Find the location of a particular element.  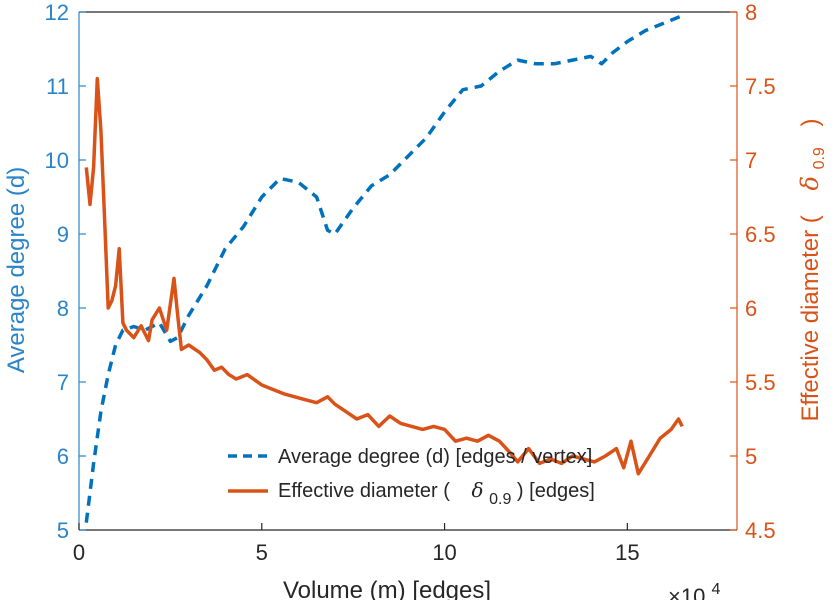

legend-label-effective-diameter-suffix: ) [edges] is located at coordinates (556, 491).